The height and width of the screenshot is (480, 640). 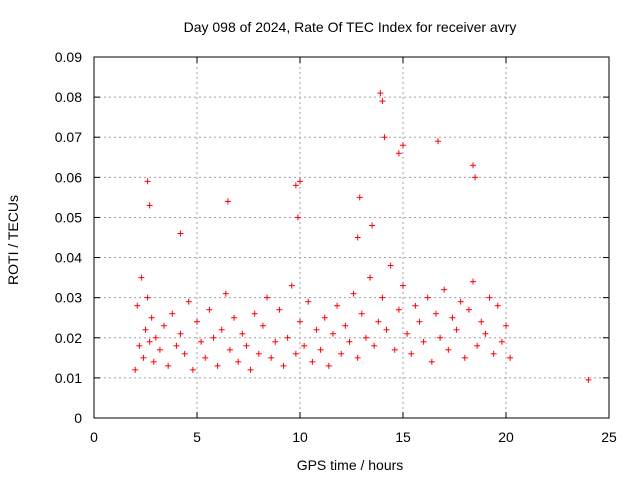 What do you see at coordinates (68, 338) in the screenshot?
I see `y-tick-label: 0.02` at bounding box center [68, 338].